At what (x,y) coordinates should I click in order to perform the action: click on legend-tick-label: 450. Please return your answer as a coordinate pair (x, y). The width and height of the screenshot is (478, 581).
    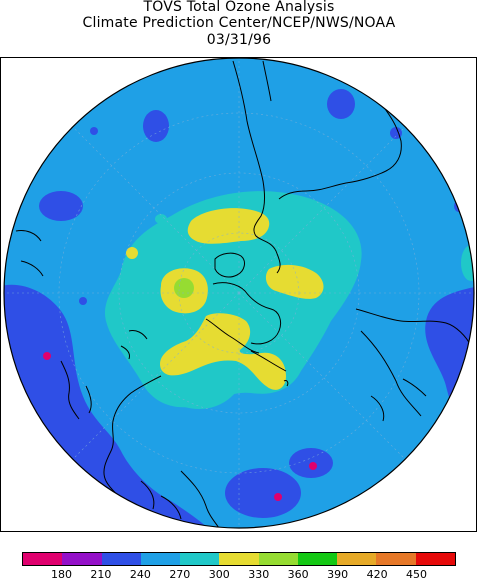
    Looking at the image, I should click on (417, 574).